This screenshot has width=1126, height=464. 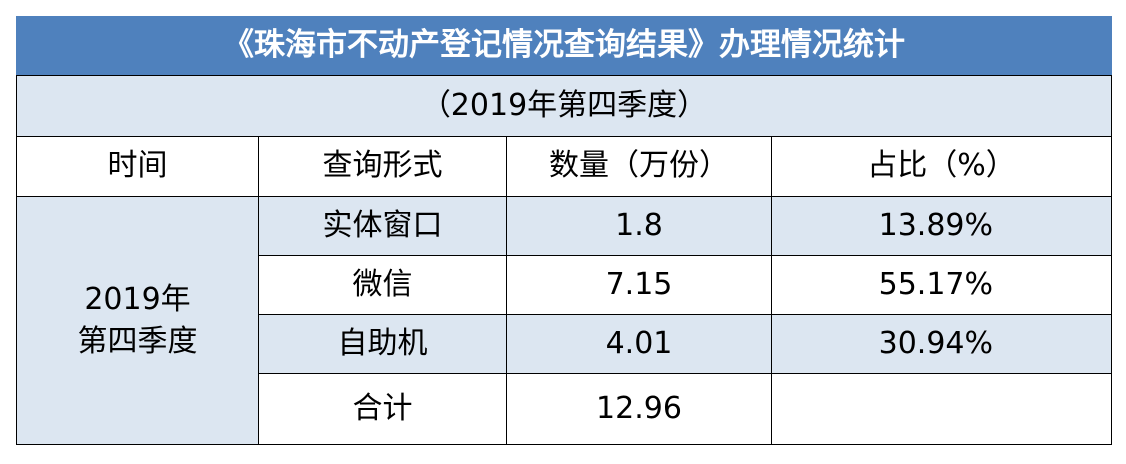 What do you see at coordinates (639, 166) in the screenshot?
I see `header-count: 数量（万份）` at bounding box center [639, 166].